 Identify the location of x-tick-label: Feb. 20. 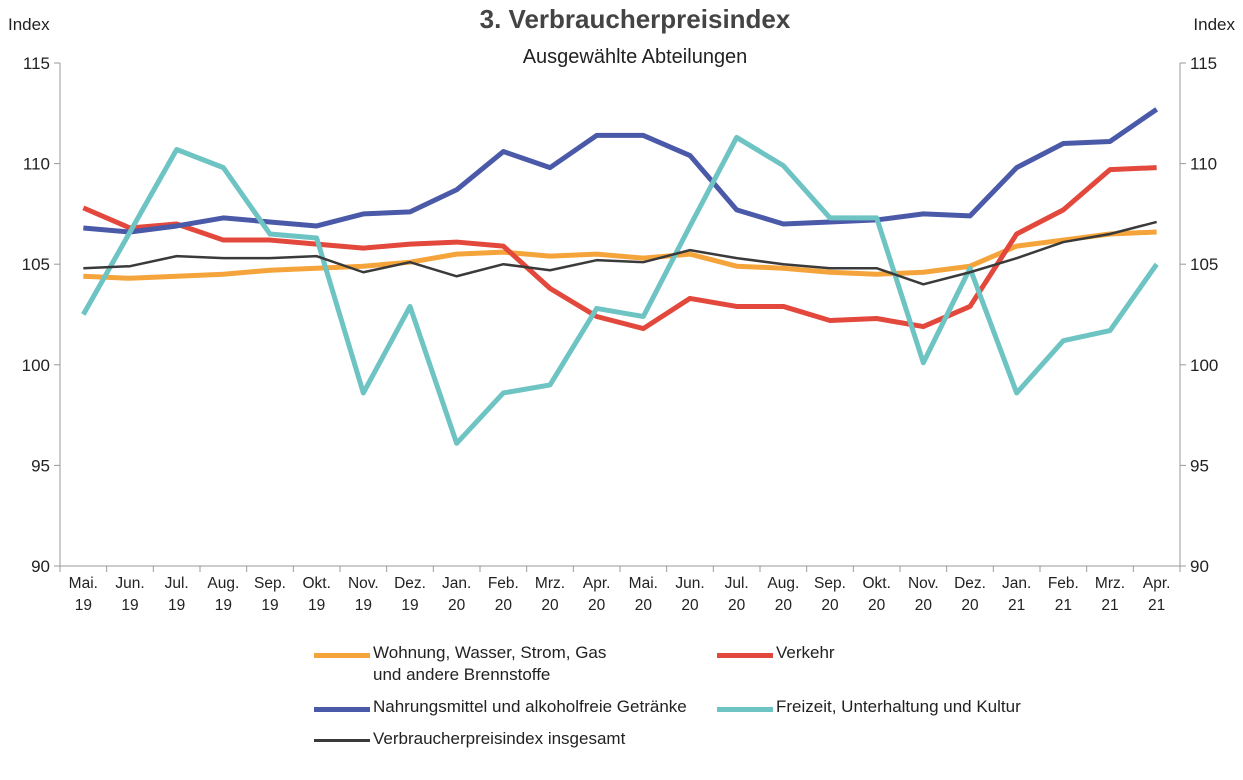
(503, 594).